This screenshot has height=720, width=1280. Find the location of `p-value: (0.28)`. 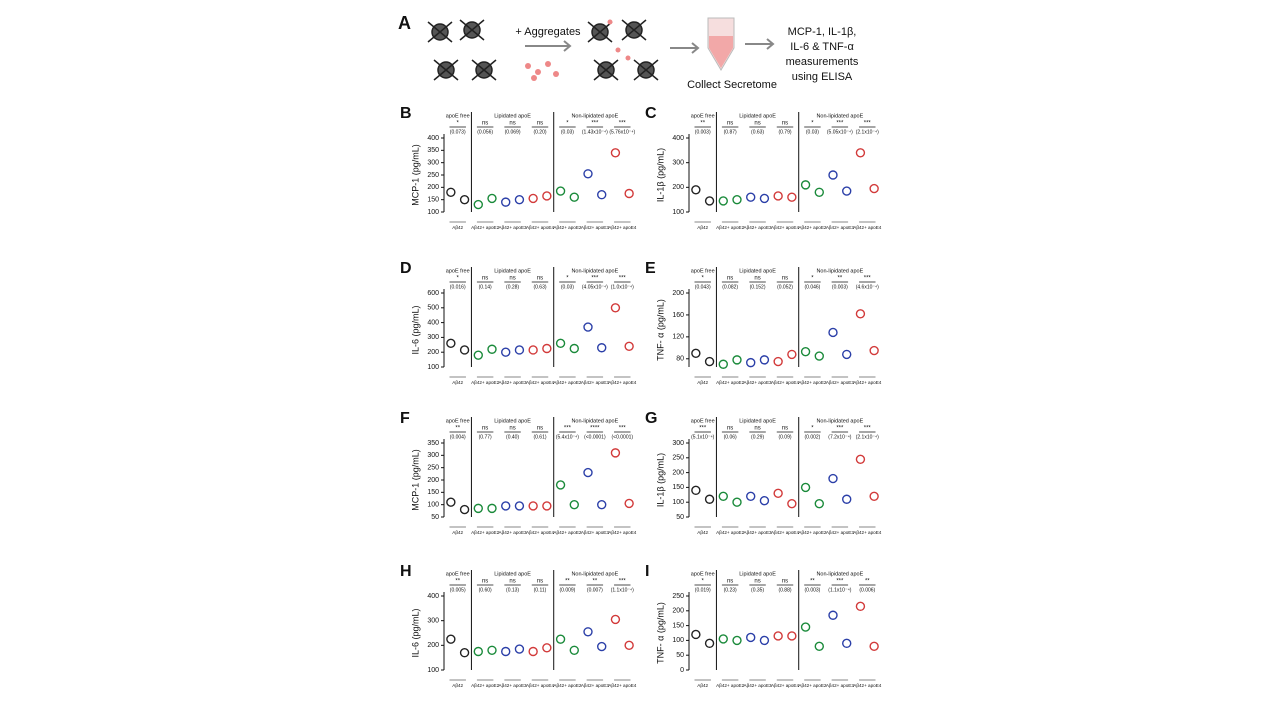

p-value: (0.28) is located at coordinates (512, 287).